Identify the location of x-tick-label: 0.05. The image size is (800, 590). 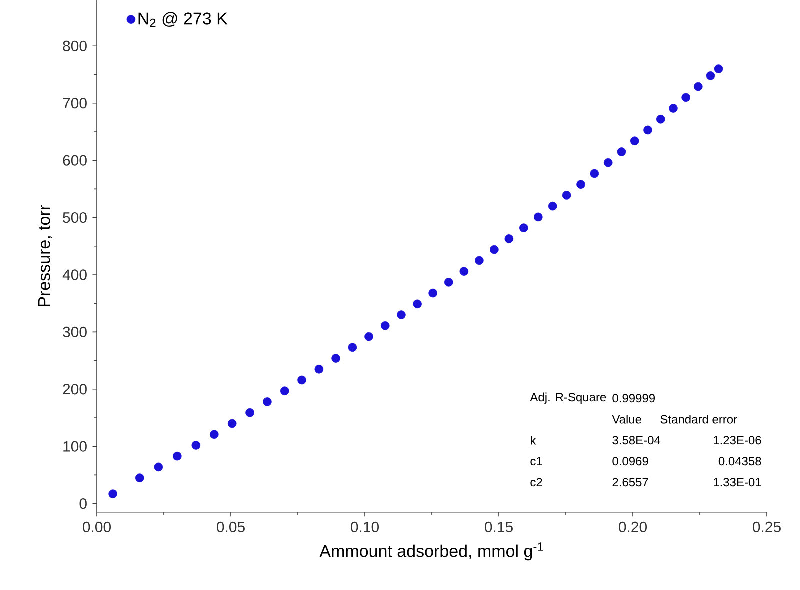
(230, 527).